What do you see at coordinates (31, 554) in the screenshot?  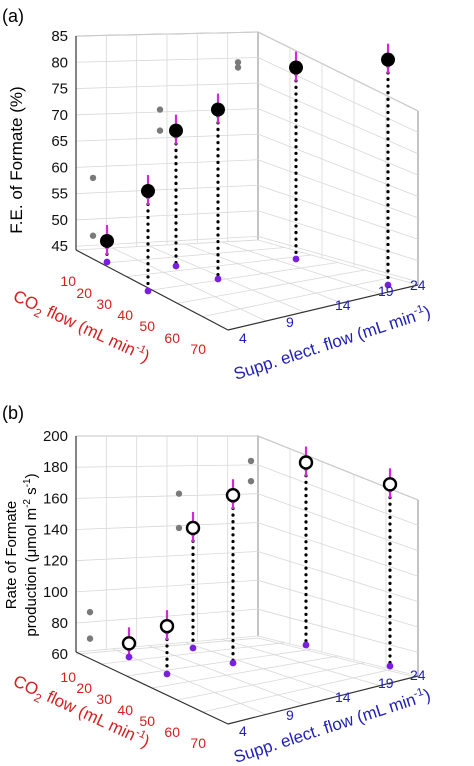 I see `panel-b-z-axis-label-line2: production (μmol m-2 s-1)` at bounding box center [31, 554].